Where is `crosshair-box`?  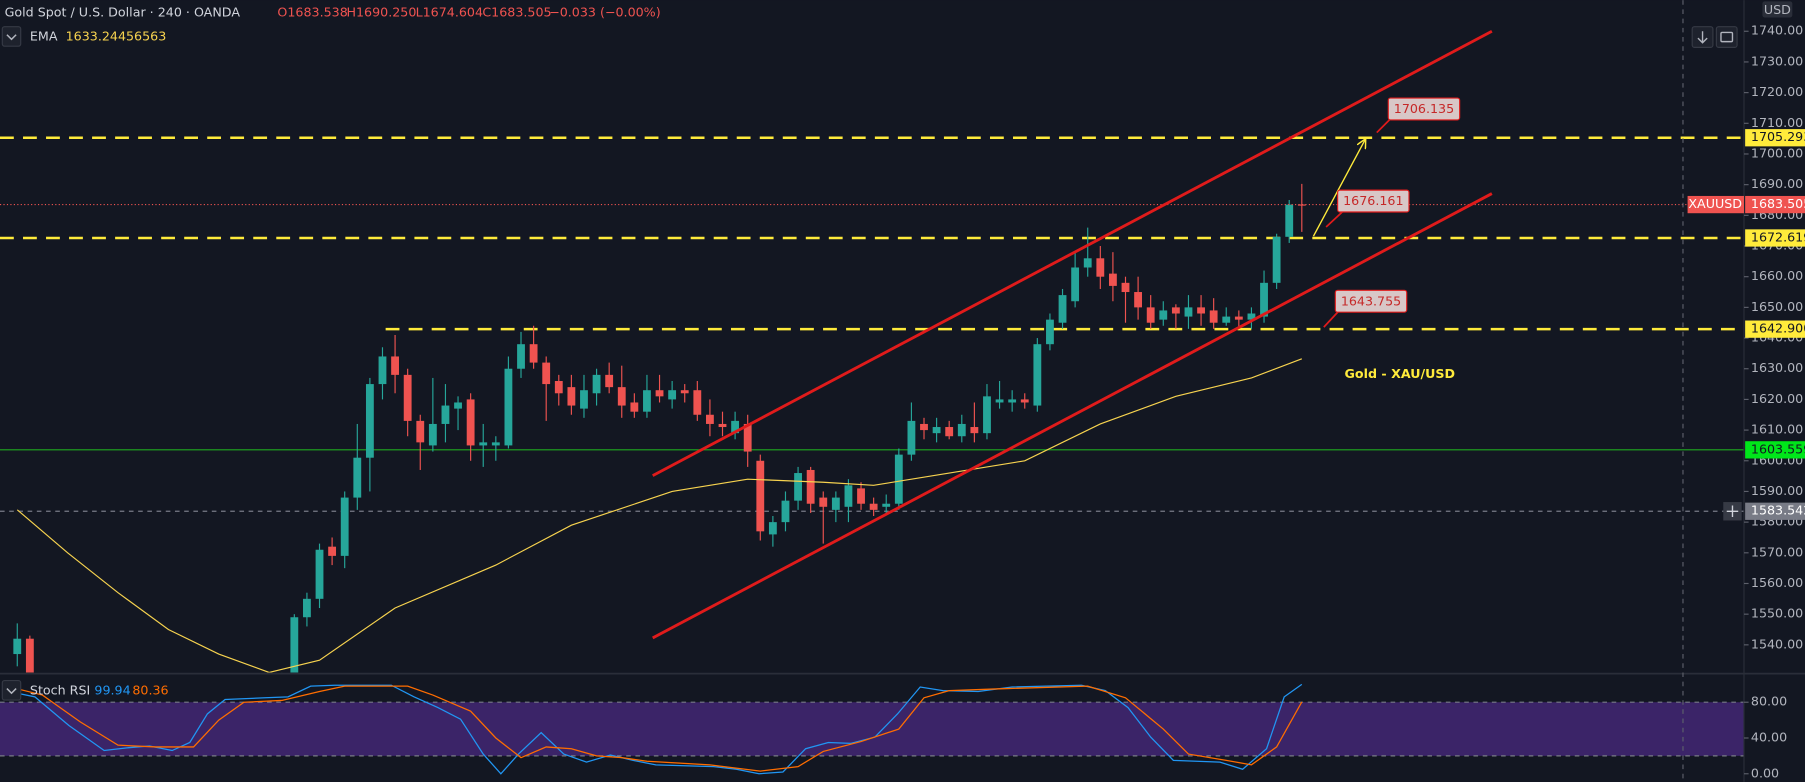
crosshair-box is located at coordinates (1775, 511).